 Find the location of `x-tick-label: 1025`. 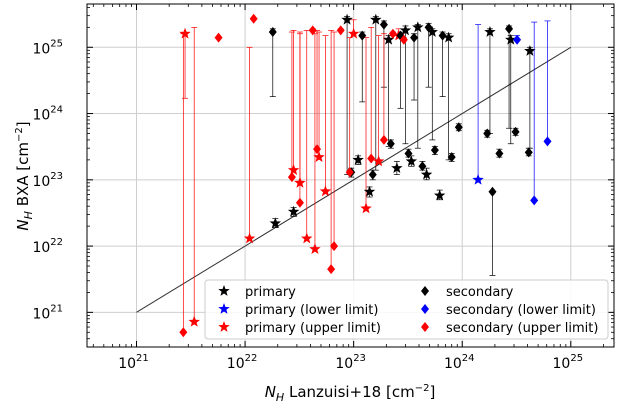

x-tick-label: 1025 is located at coordinates (568, 362).